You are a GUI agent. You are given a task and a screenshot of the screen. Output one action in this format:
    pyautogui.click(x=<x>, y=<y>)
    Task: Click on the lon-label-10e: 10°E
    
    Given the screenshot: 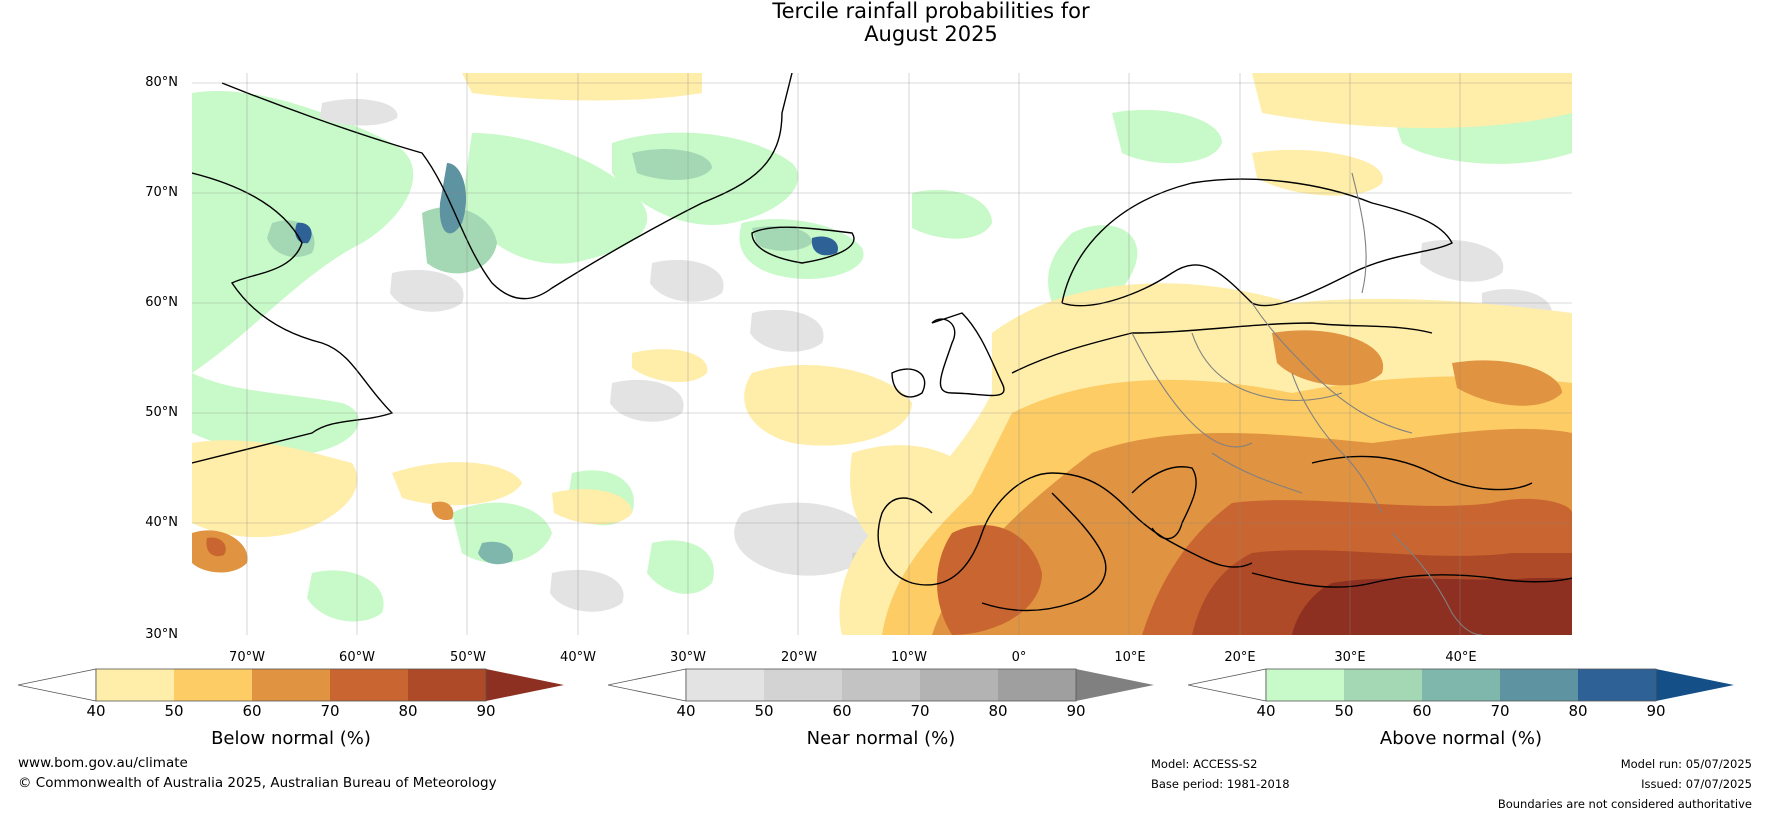 What is the action you would take?
    pyautogui.click(x=1130, y=657)
    